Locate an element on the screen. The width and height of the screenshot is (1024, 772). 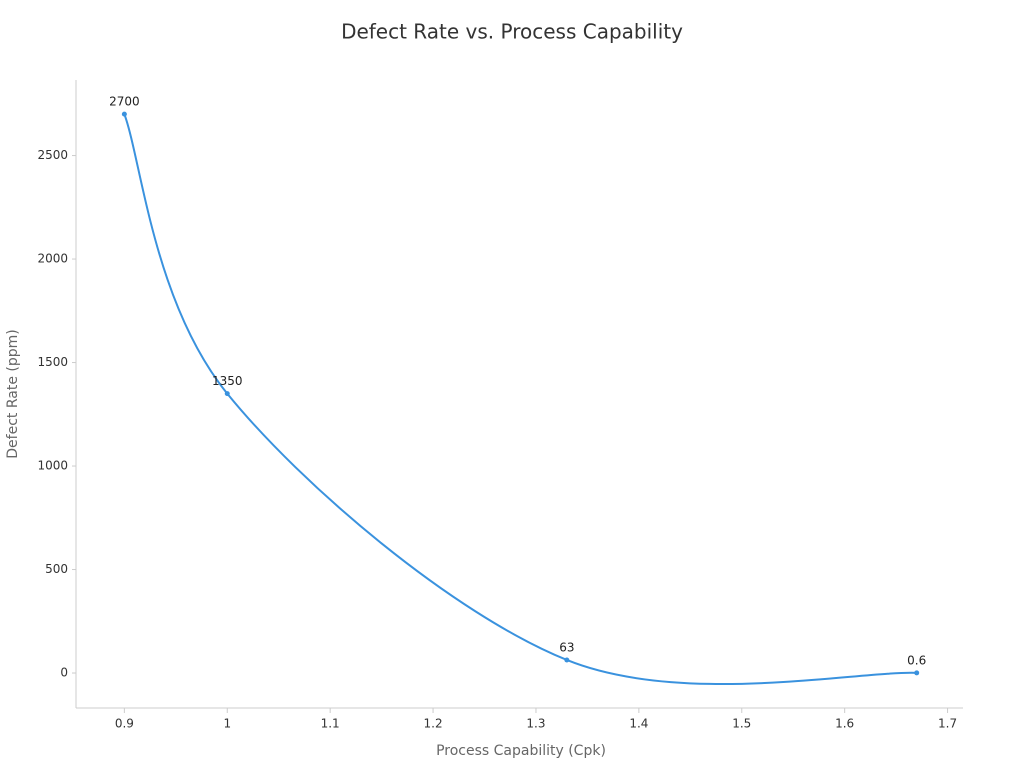
y-tick-label: 2000 is located at coordinates (52, 259).